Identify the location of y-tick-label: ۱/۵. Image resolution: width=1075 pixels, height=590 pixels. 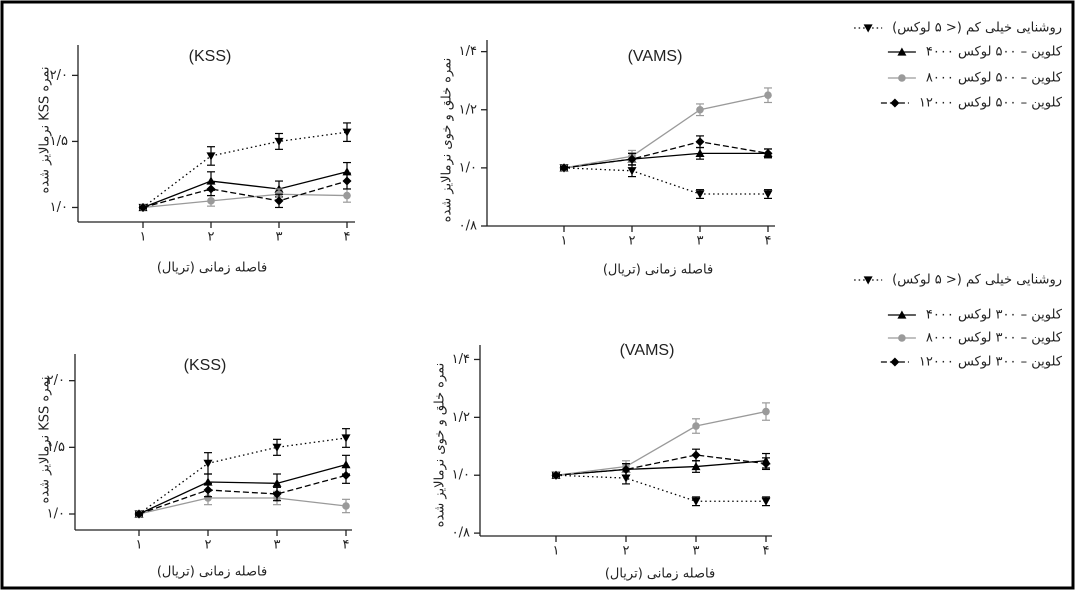
(56, 447).